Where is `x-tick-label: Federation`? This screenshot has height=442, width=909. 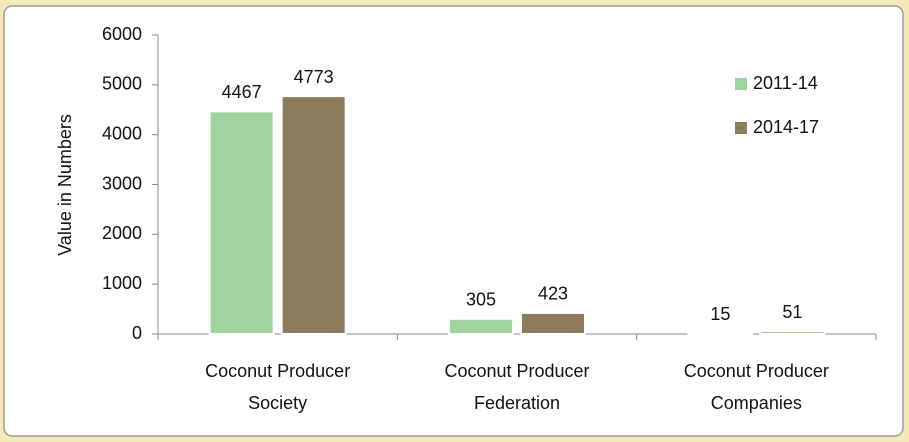
x-tick-label: Federation is located at coordinates (517, 403).